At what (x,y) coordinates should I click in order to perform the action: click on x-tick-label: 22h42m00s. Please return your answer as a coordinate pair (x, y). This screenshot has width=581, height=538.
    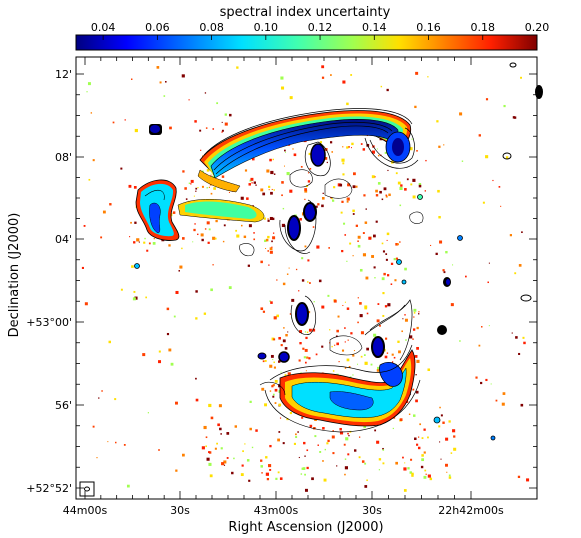
    Looking at the image, I should click on (471, 510).